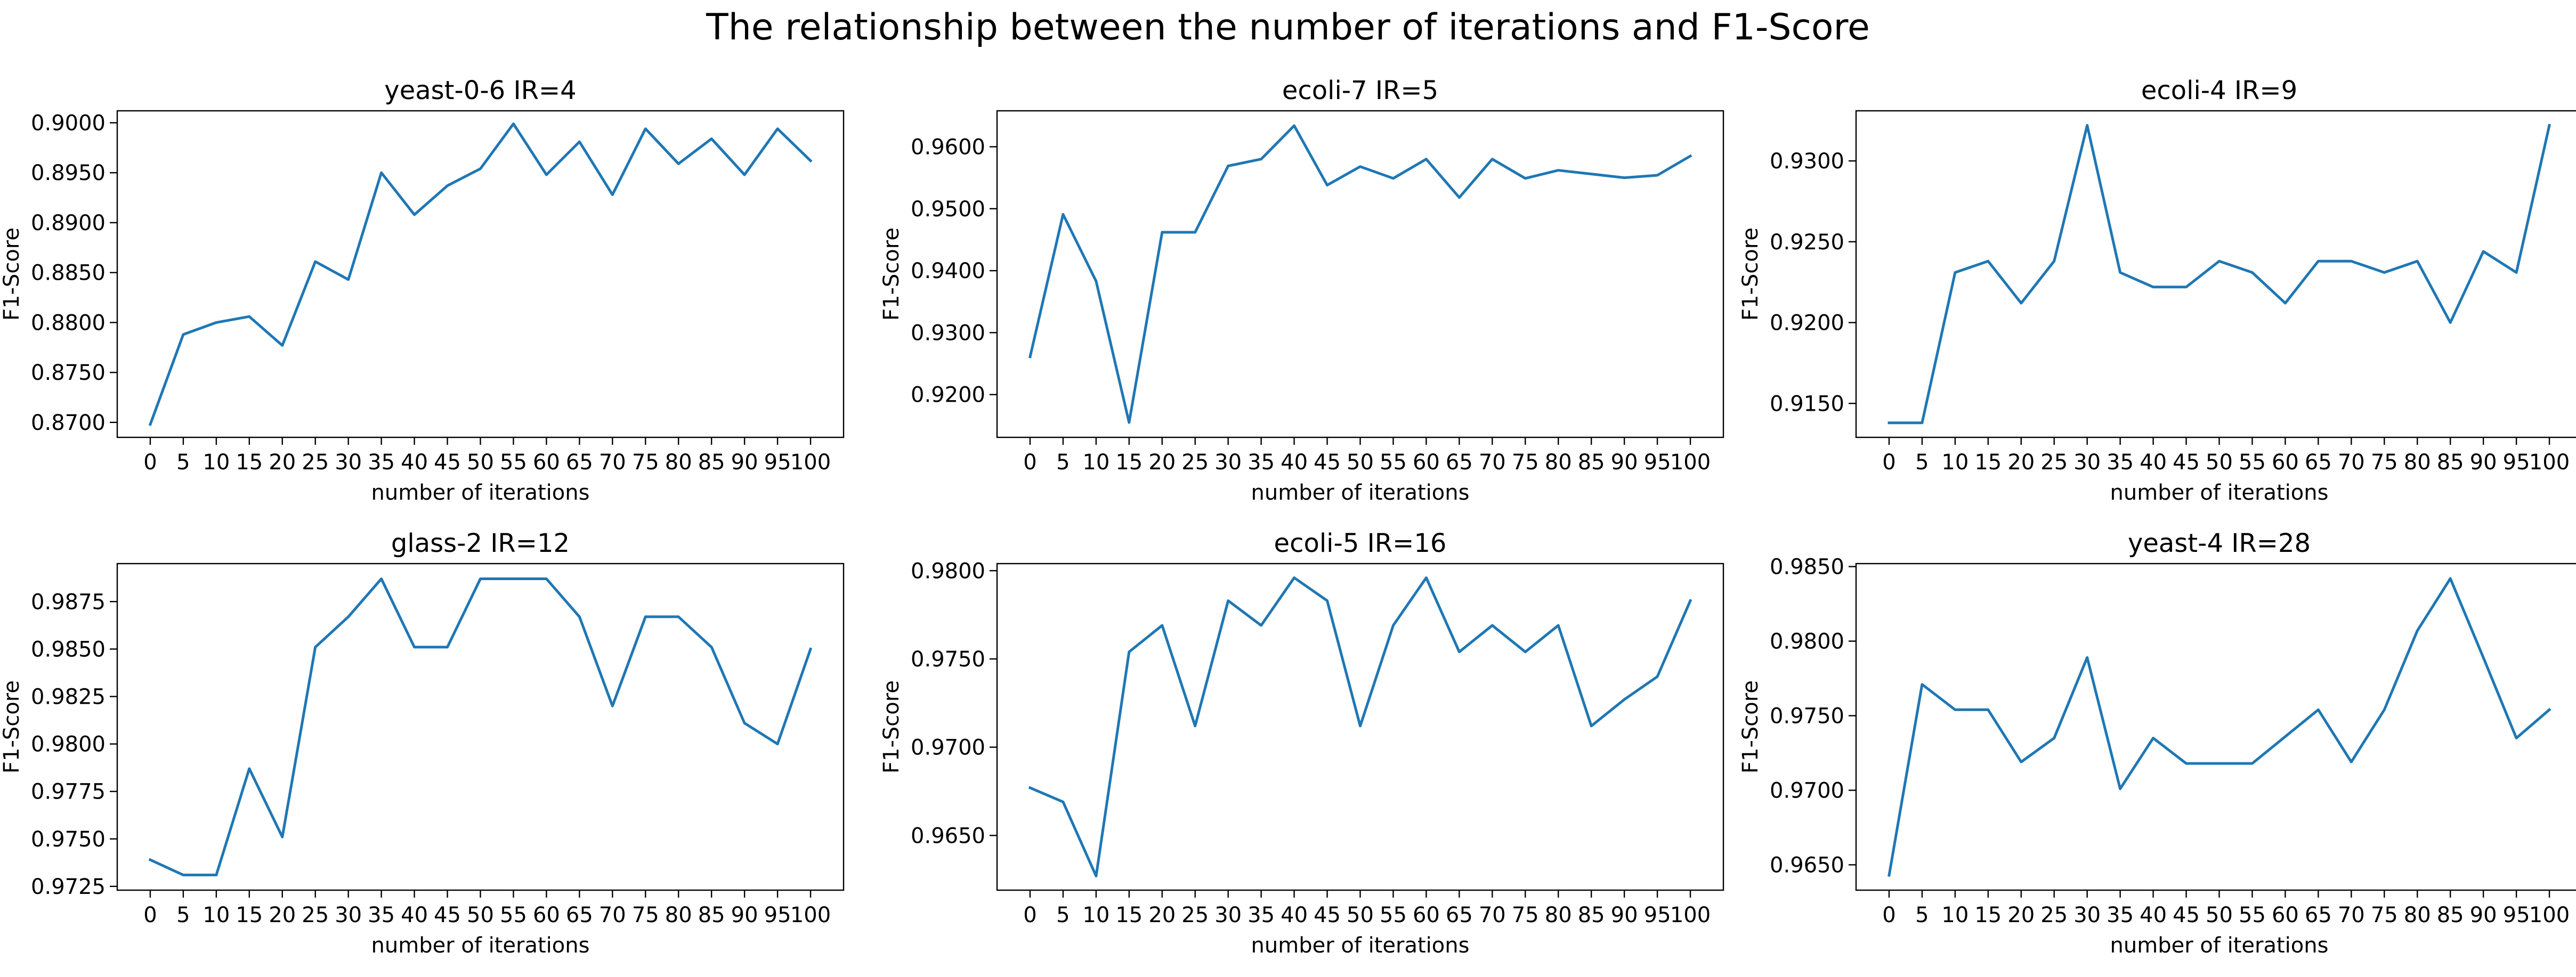 This screenshot has height=977, width=2576. I want to click on y-tick-label: 0.9650, so click(1807, 865).